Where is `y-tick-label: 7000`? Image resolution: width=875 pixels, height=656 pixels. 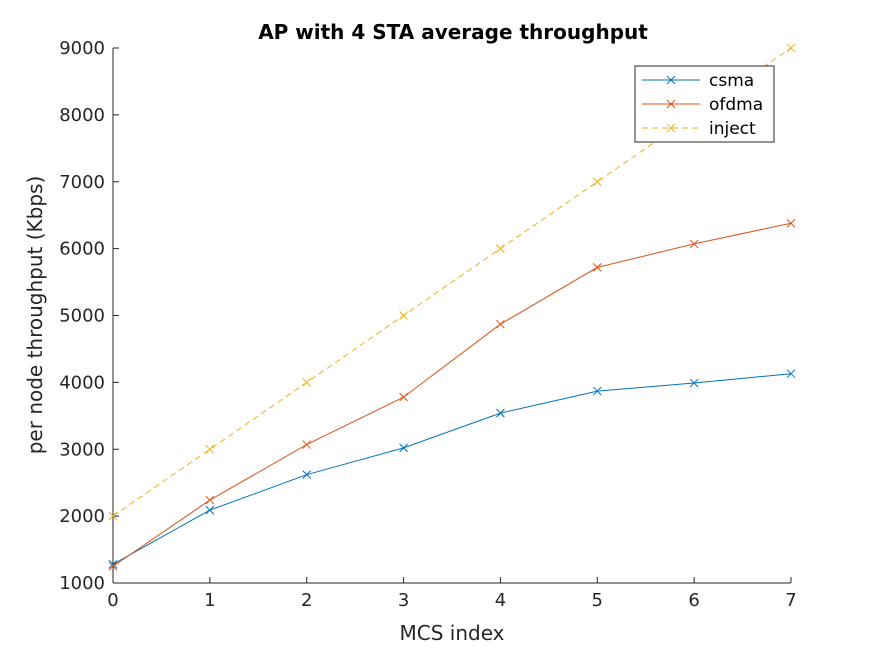
y-tick-label: 7000 is located at coordinates (82, 182).